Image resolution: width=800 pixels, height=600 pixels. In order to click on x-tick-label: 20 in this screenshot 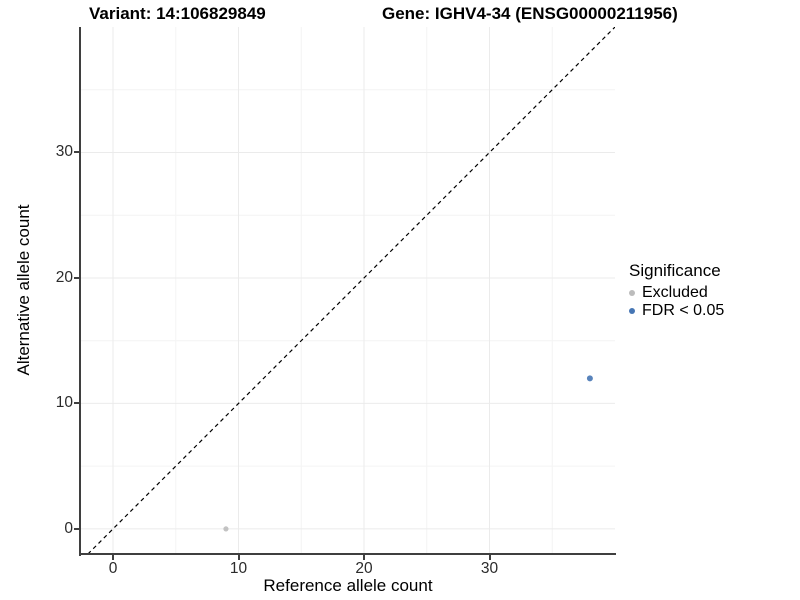, I will do `click(364, 568)`.